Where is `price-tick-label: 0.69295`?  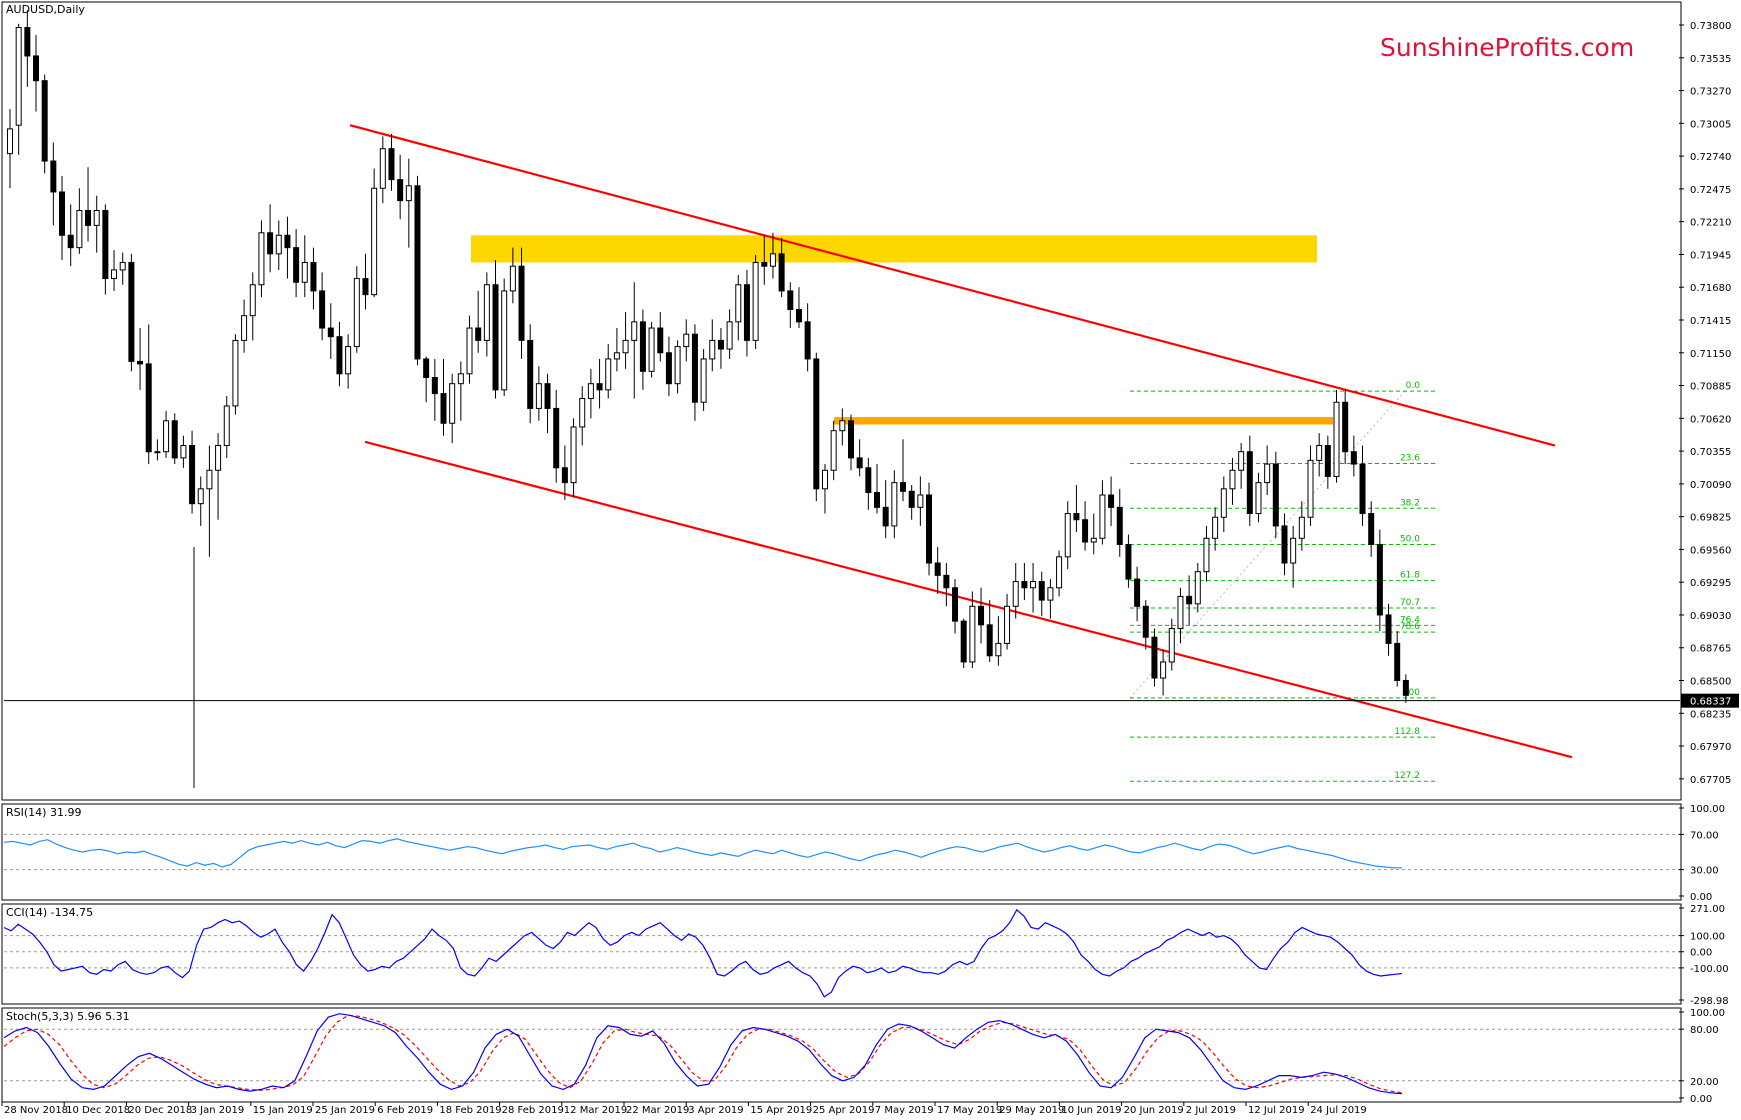
price-tick-label: 0.69295 is located at coordinates (1710, 583).